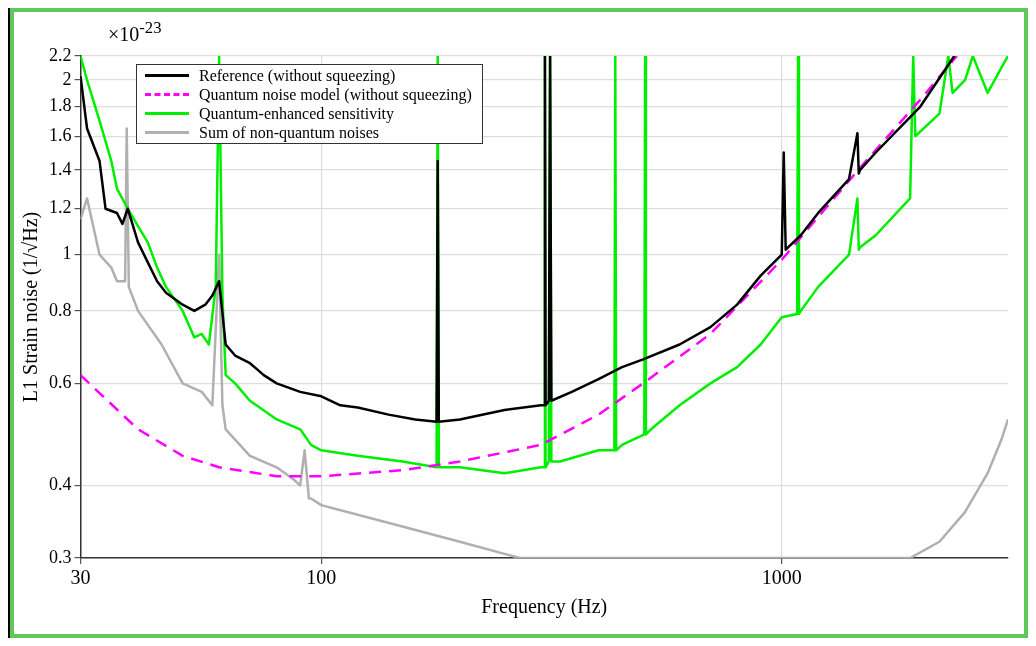 The image size is (1036, 646). I want to click on y-tick-label: 0.4, so click(60, 484).